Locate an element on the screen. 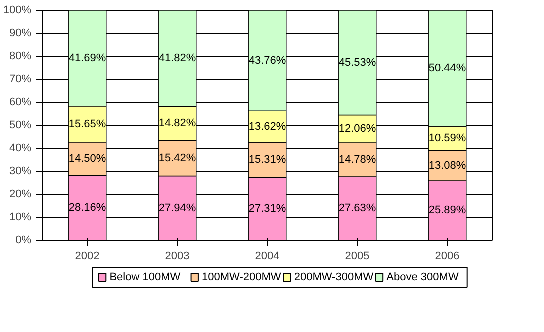  x-tick-label: 2006 is located at coordinates (447, 256).